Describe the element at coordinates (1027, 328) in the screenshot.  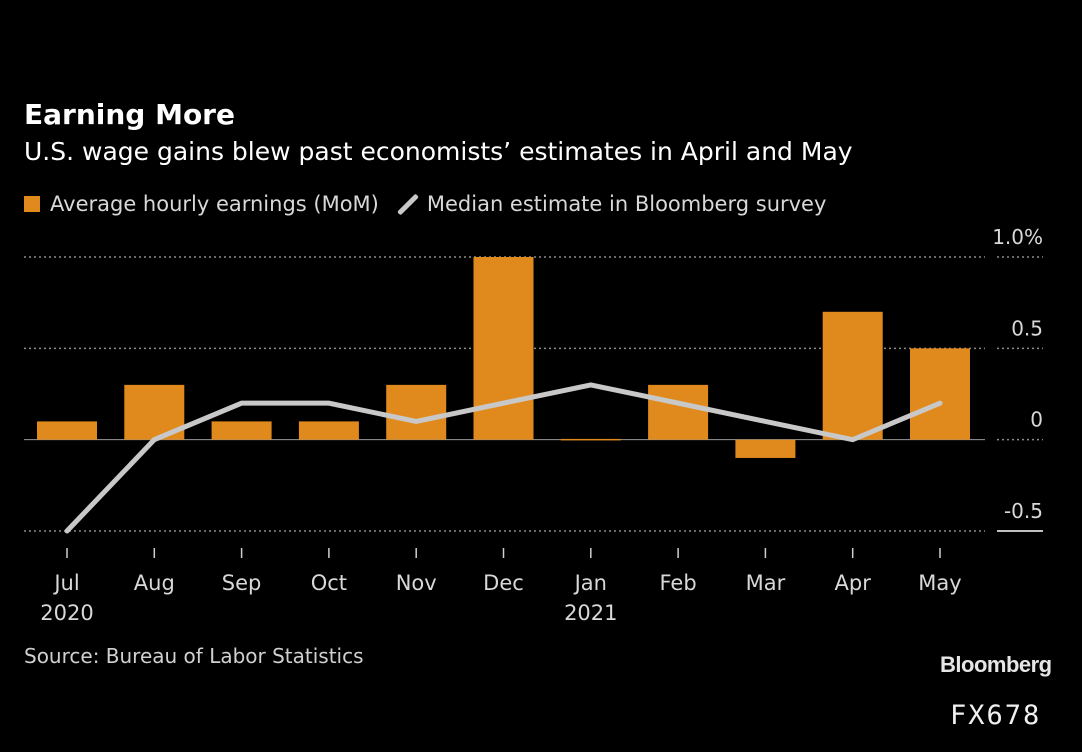
I see `y-tick-label: 0.5` at that location.